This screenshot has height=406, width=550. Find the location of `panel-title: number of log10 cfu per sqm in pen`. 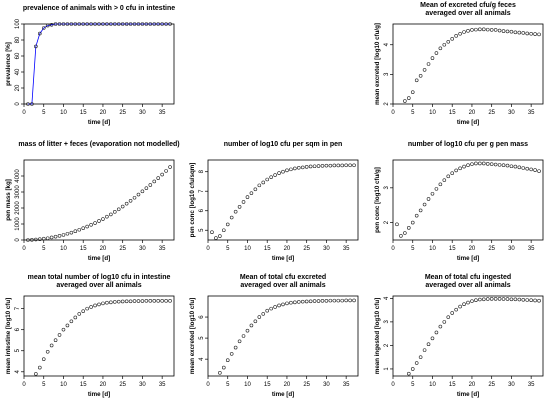

panel-title: number of log10 cfu per sqm in pen is located at coordinates (283, 144).